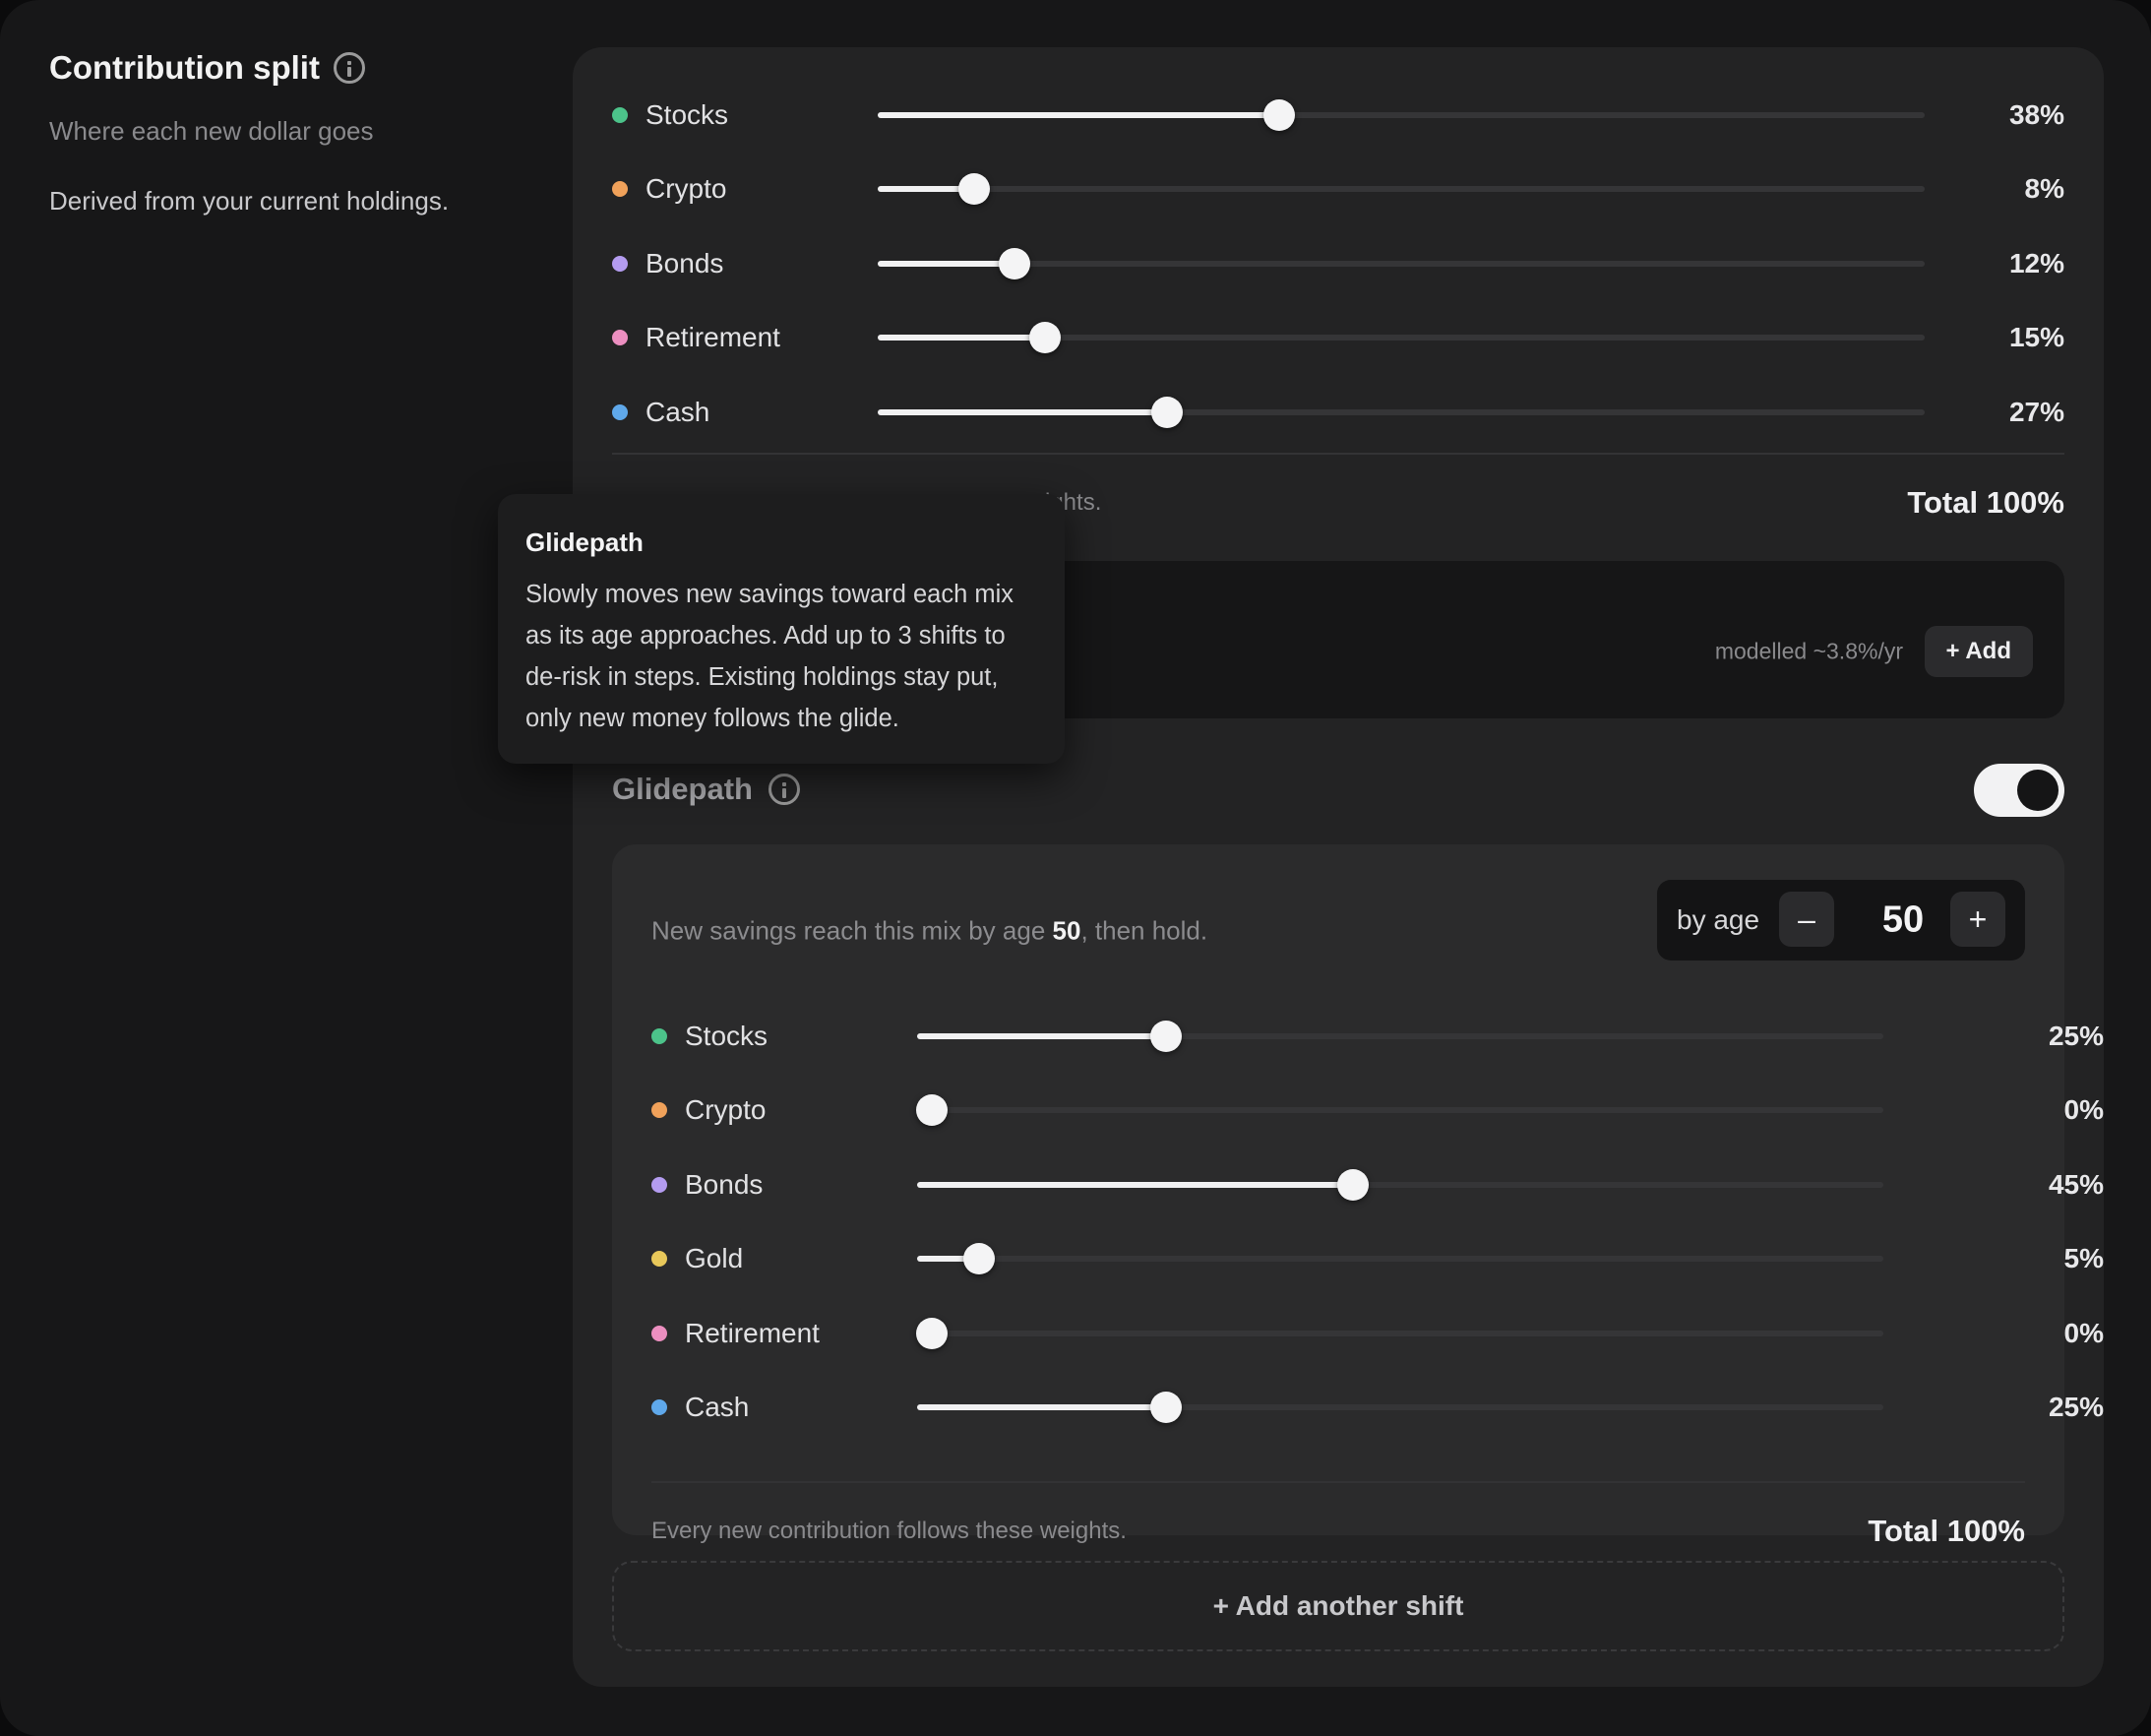 This screenshot has height=1736, width=2151. I want to click on glidepath-desc-age: 50, so click(1066, 930).